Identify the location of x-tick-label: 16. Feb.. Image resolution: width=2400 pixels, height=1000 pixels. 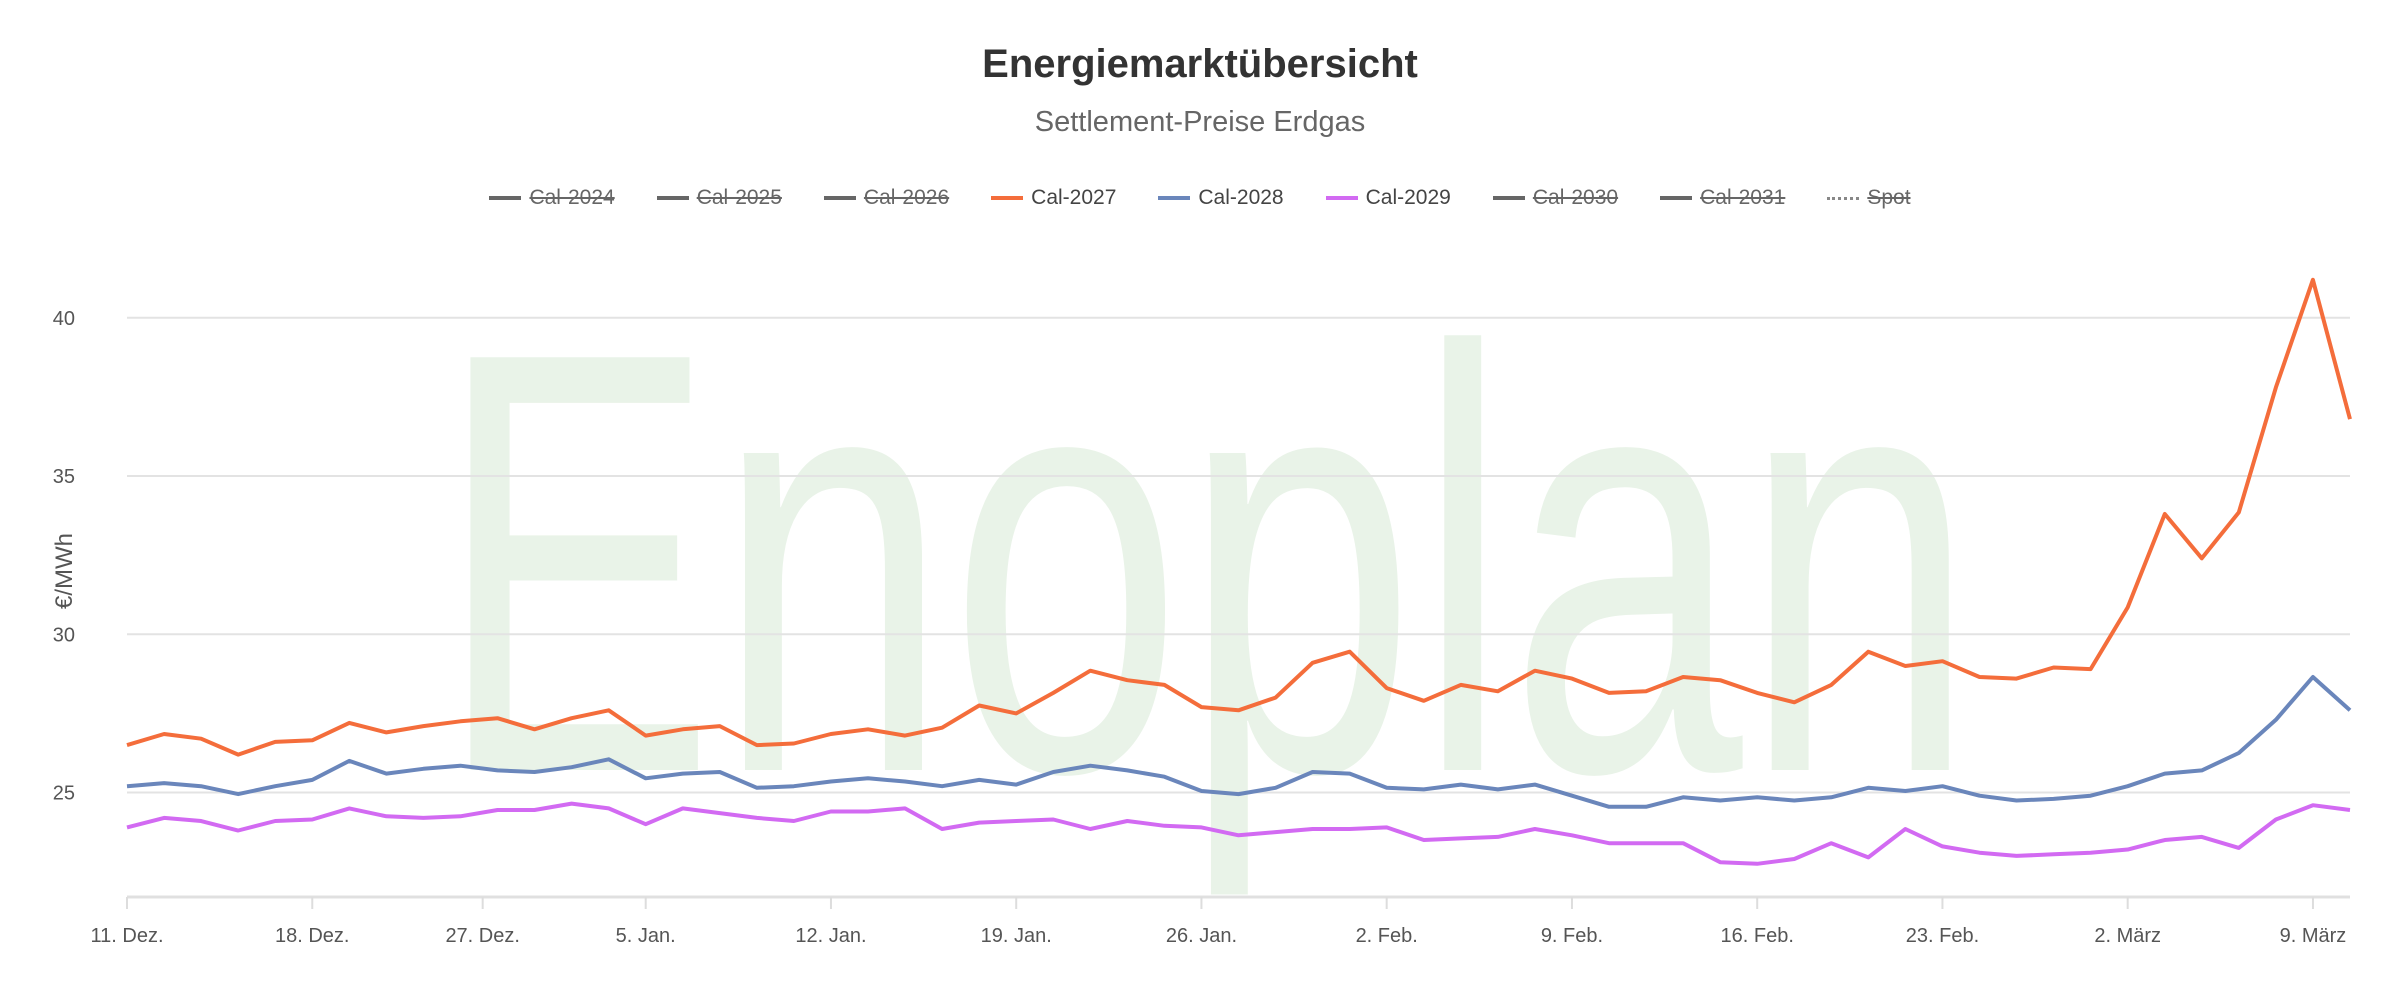
(1757, 936).